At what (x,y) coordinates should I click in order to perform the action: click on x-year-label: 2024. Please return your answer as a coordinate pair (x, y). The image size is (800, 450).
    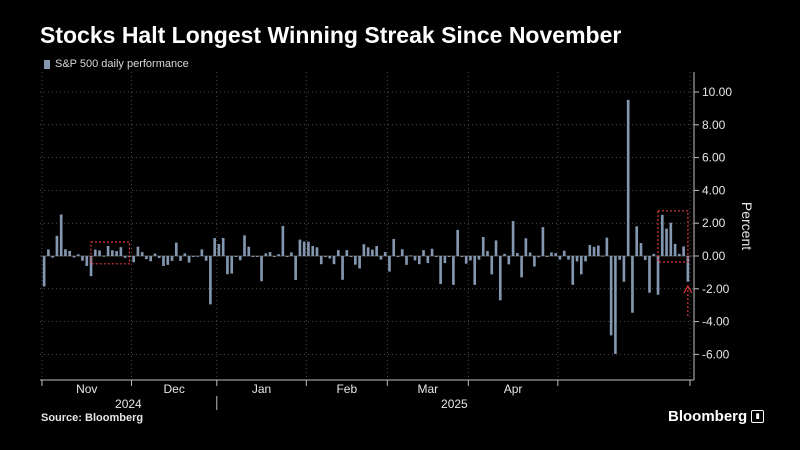
    Looking at the image, I should click on (128, 404).